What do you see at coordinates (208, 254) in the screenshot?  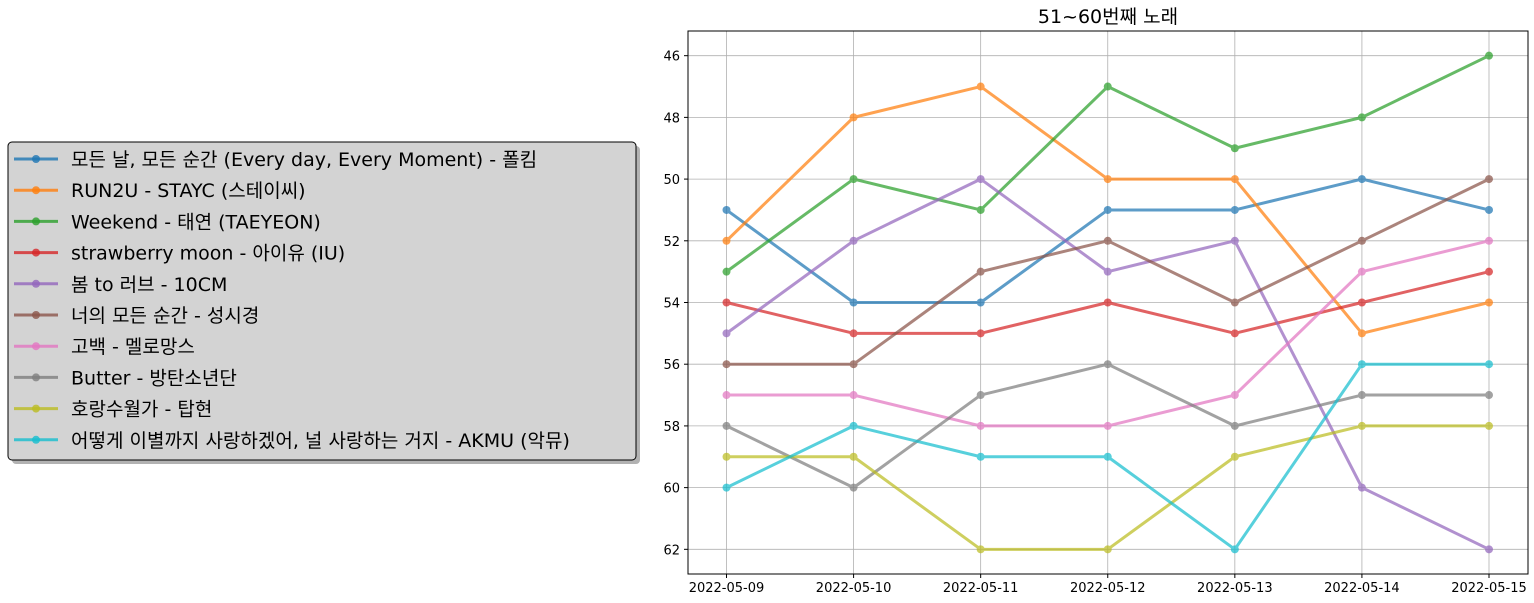 I see `legend-label: strawberry moon - 아이유 (IU)` at bounding box center [208, 254].